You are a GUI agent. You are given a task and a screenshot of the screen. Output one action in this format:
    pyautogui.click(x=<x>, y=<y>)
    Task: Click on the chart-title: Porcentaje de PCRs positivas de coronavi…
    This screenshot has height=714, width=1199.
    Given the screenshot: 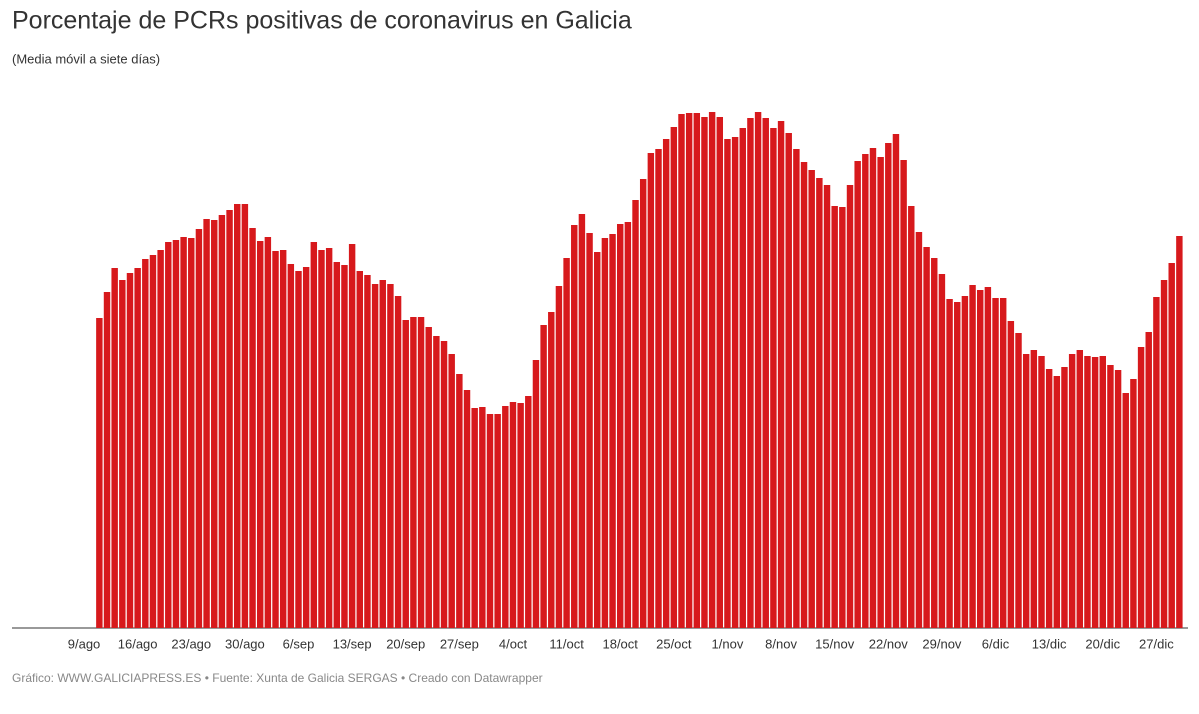 What is the action you would take?
    pyautogui.click(x=322, y=21)
    